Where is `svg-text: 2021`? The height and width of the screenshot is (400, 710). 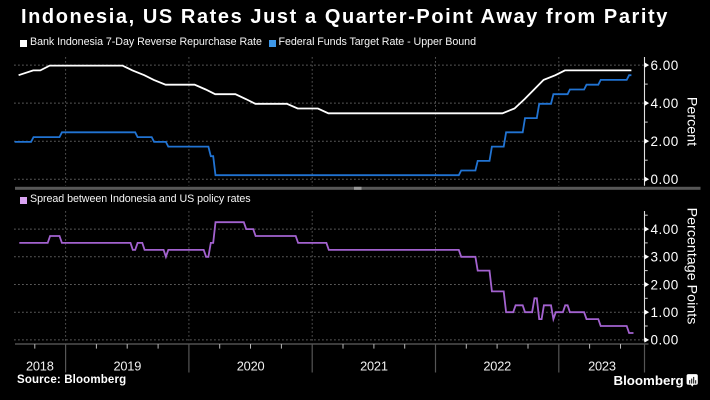
svg-text: 2021 is located at coordinates (374, 365).